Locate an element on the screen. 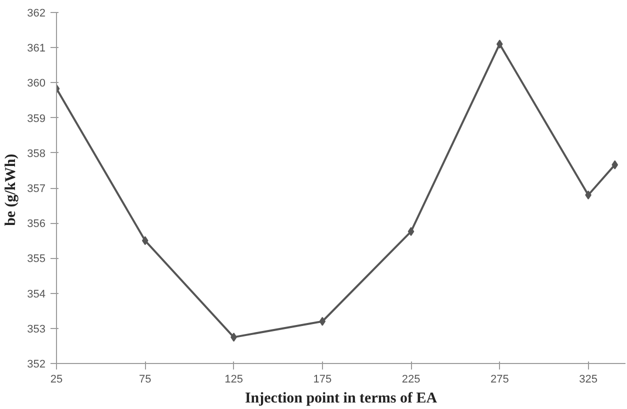  x-tick-label: 125 is located at coordinates (233, 380).